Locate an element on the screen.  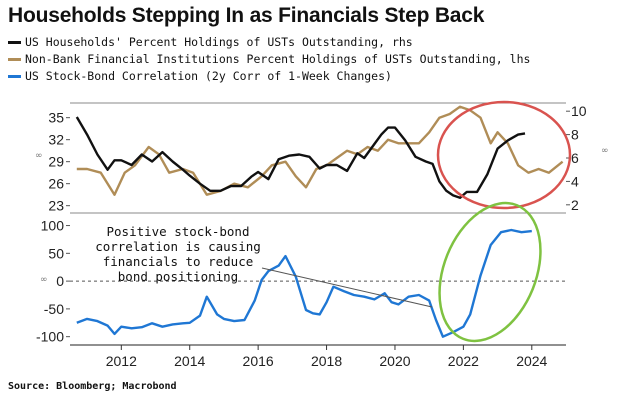
annotation-text-line: correlation is causing is located at coordinates (178, 246).